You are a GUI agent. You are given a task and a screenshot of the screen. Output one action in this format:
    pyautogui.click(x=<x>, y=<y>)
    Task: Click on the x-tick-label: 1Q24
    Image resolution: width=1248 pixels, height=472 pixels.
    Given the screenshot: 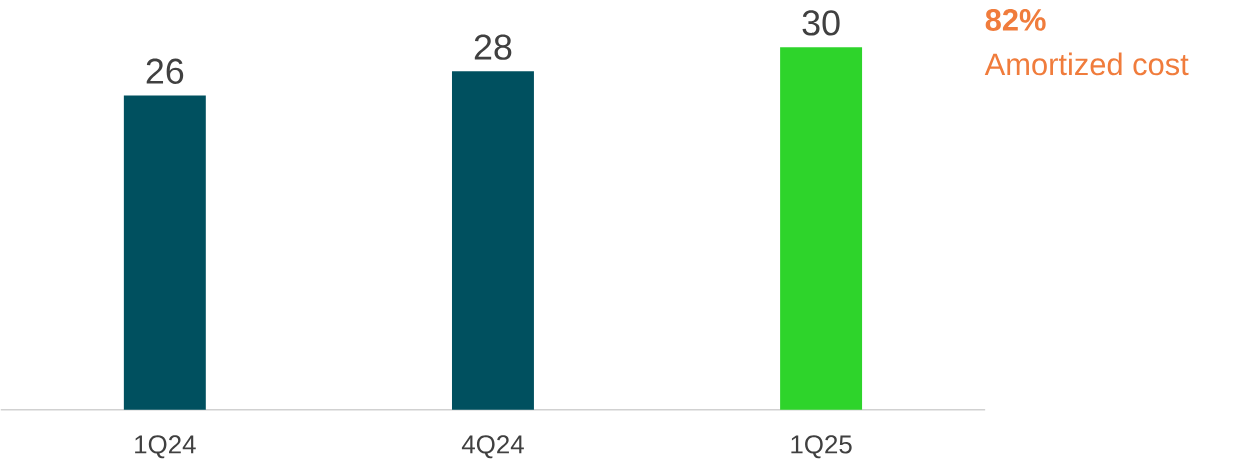 What is the action you would take?
    pyautogui.click(x=165, y=447)
    